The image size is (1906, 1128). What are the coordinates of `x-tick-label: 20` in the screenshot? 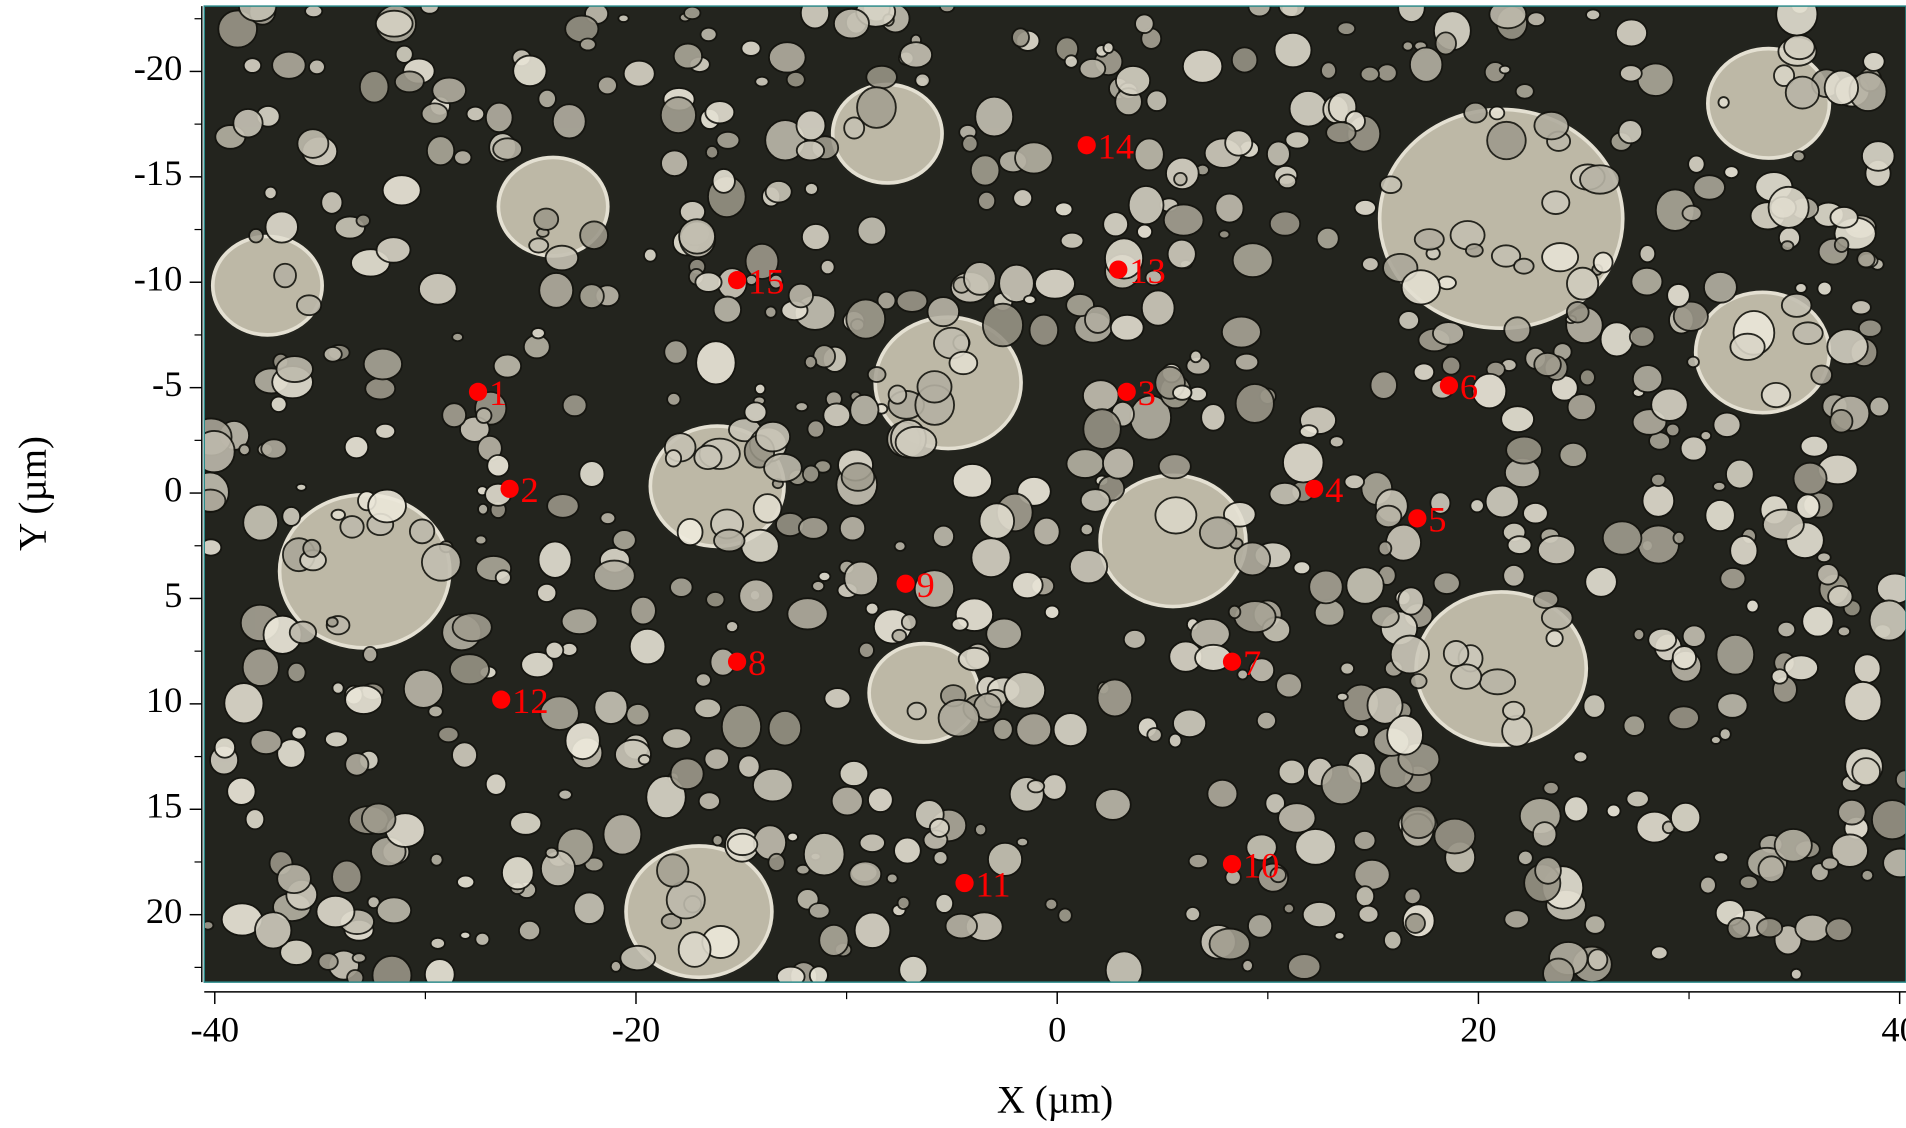 It's located at (1478, 1030).